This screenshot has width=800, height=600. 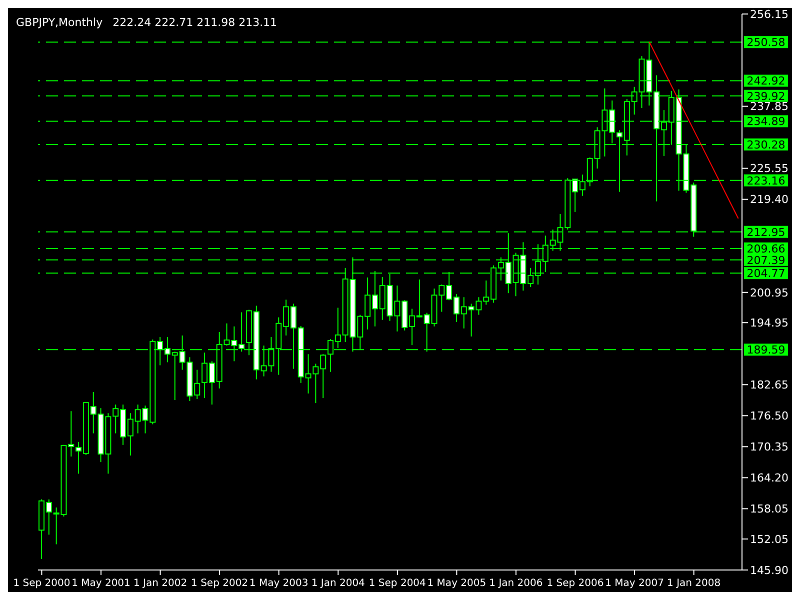 What do you see at coordinates (160, 583) in the screenshot?
I see `x-tick-label: 1 Jan 2002` at bounding box center [160, 583].